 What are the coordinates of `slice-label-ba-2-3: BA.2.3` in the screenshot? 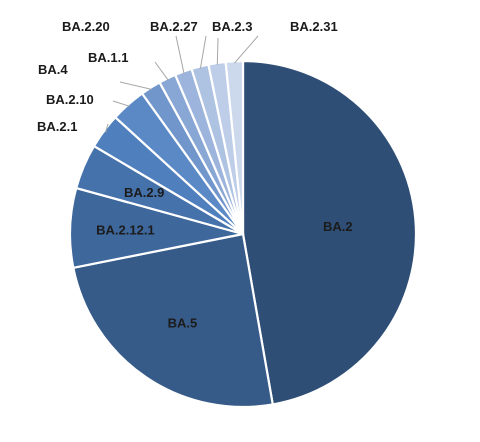 It's located at (232, 26).